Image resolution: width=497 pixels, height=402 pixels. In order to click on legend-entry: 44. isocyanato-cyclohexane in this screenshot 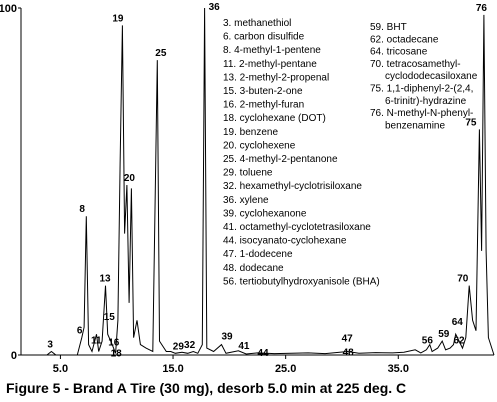, I will do `click(285, 241)`.